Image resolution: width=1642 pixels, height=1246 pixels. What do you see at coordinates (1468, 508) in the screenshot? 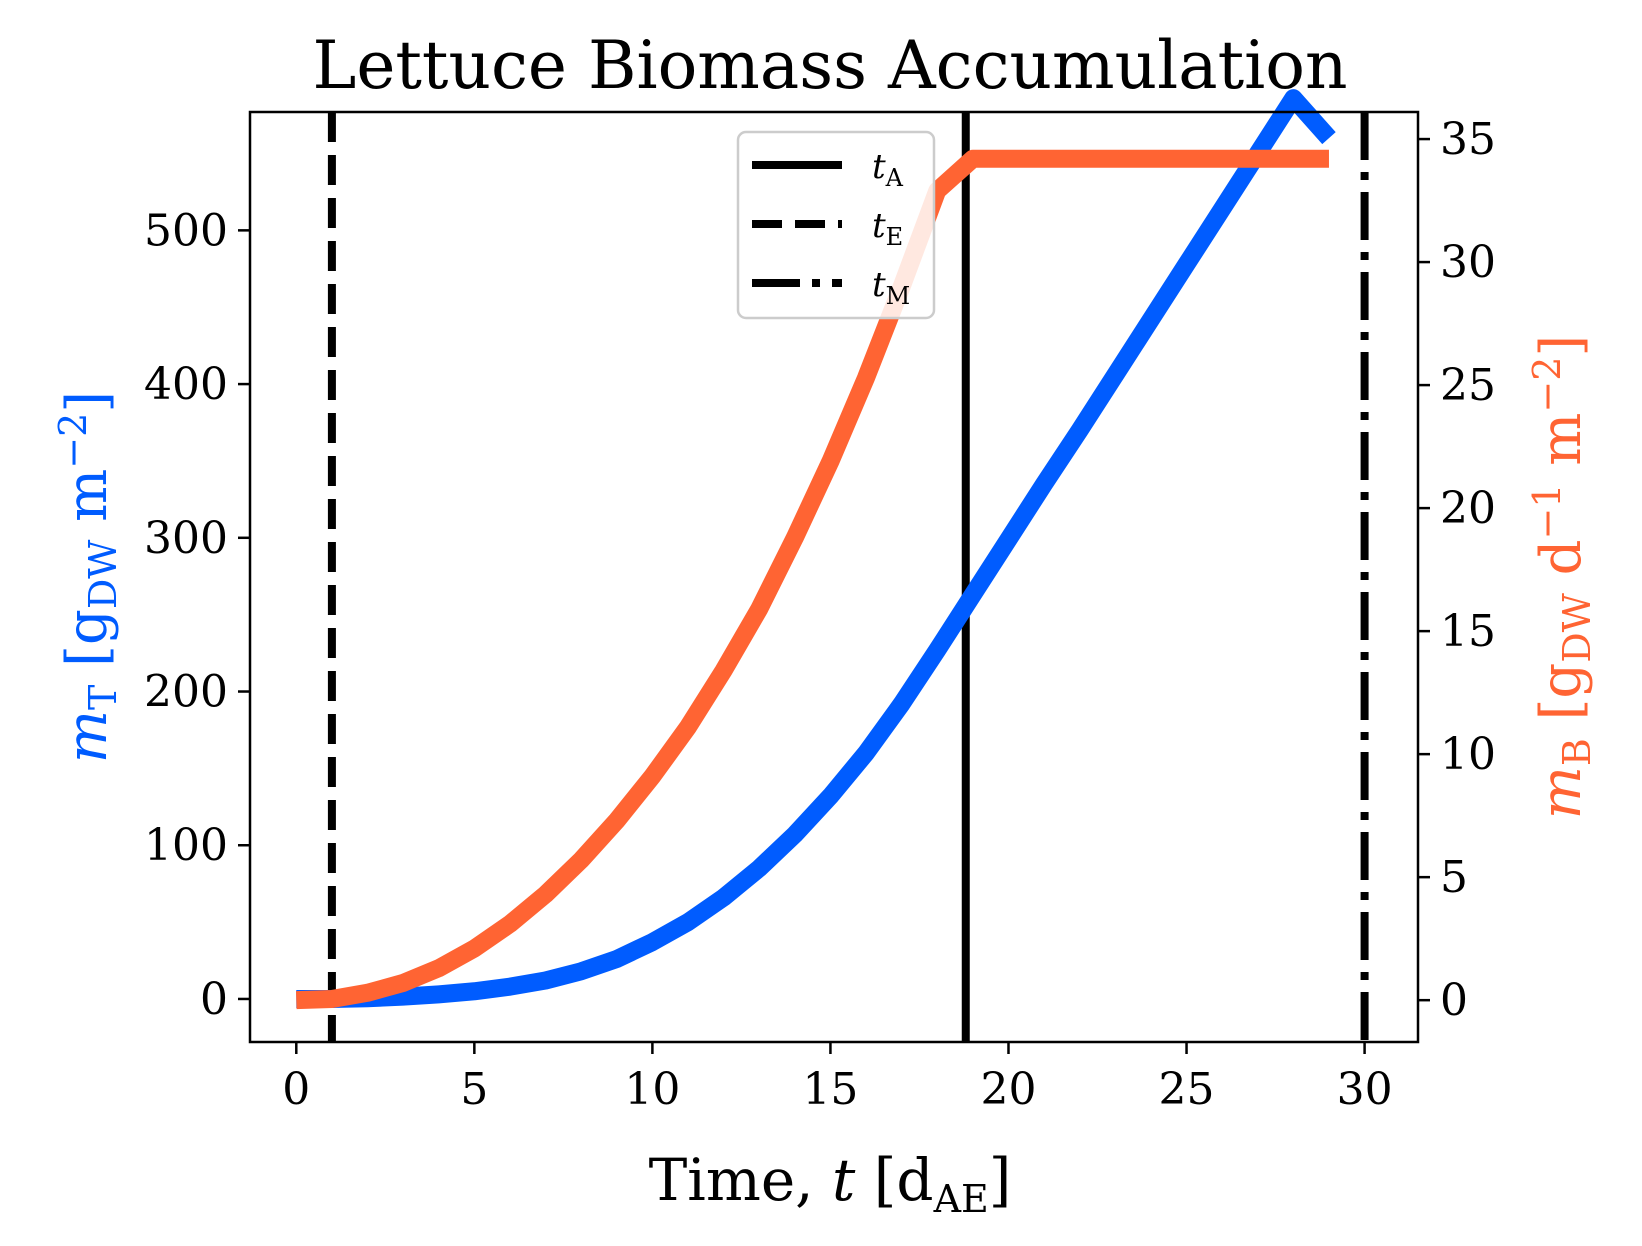
I see `y-right-tick-label: 20` at bounding box center [1468, 508].